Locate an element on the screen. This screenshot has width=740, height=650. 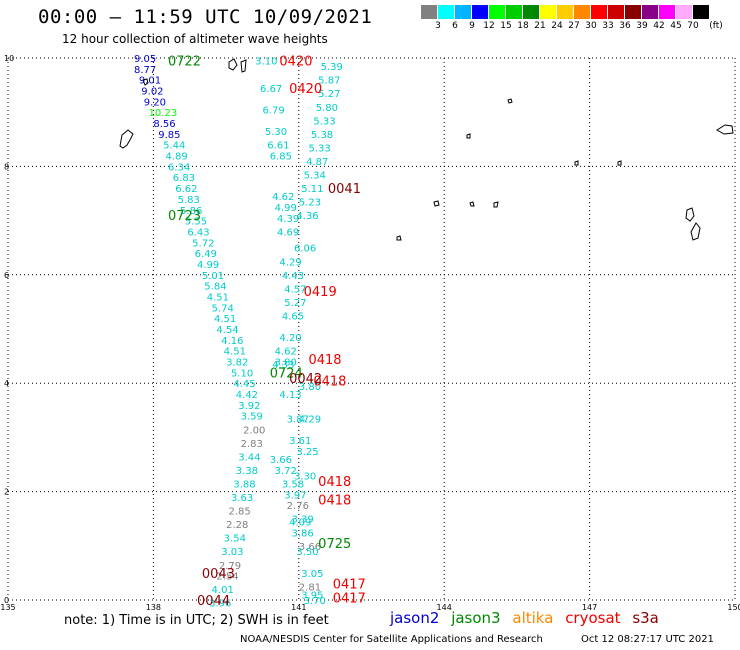
swh-value: 3.25 is located at coordinates (307, 452).